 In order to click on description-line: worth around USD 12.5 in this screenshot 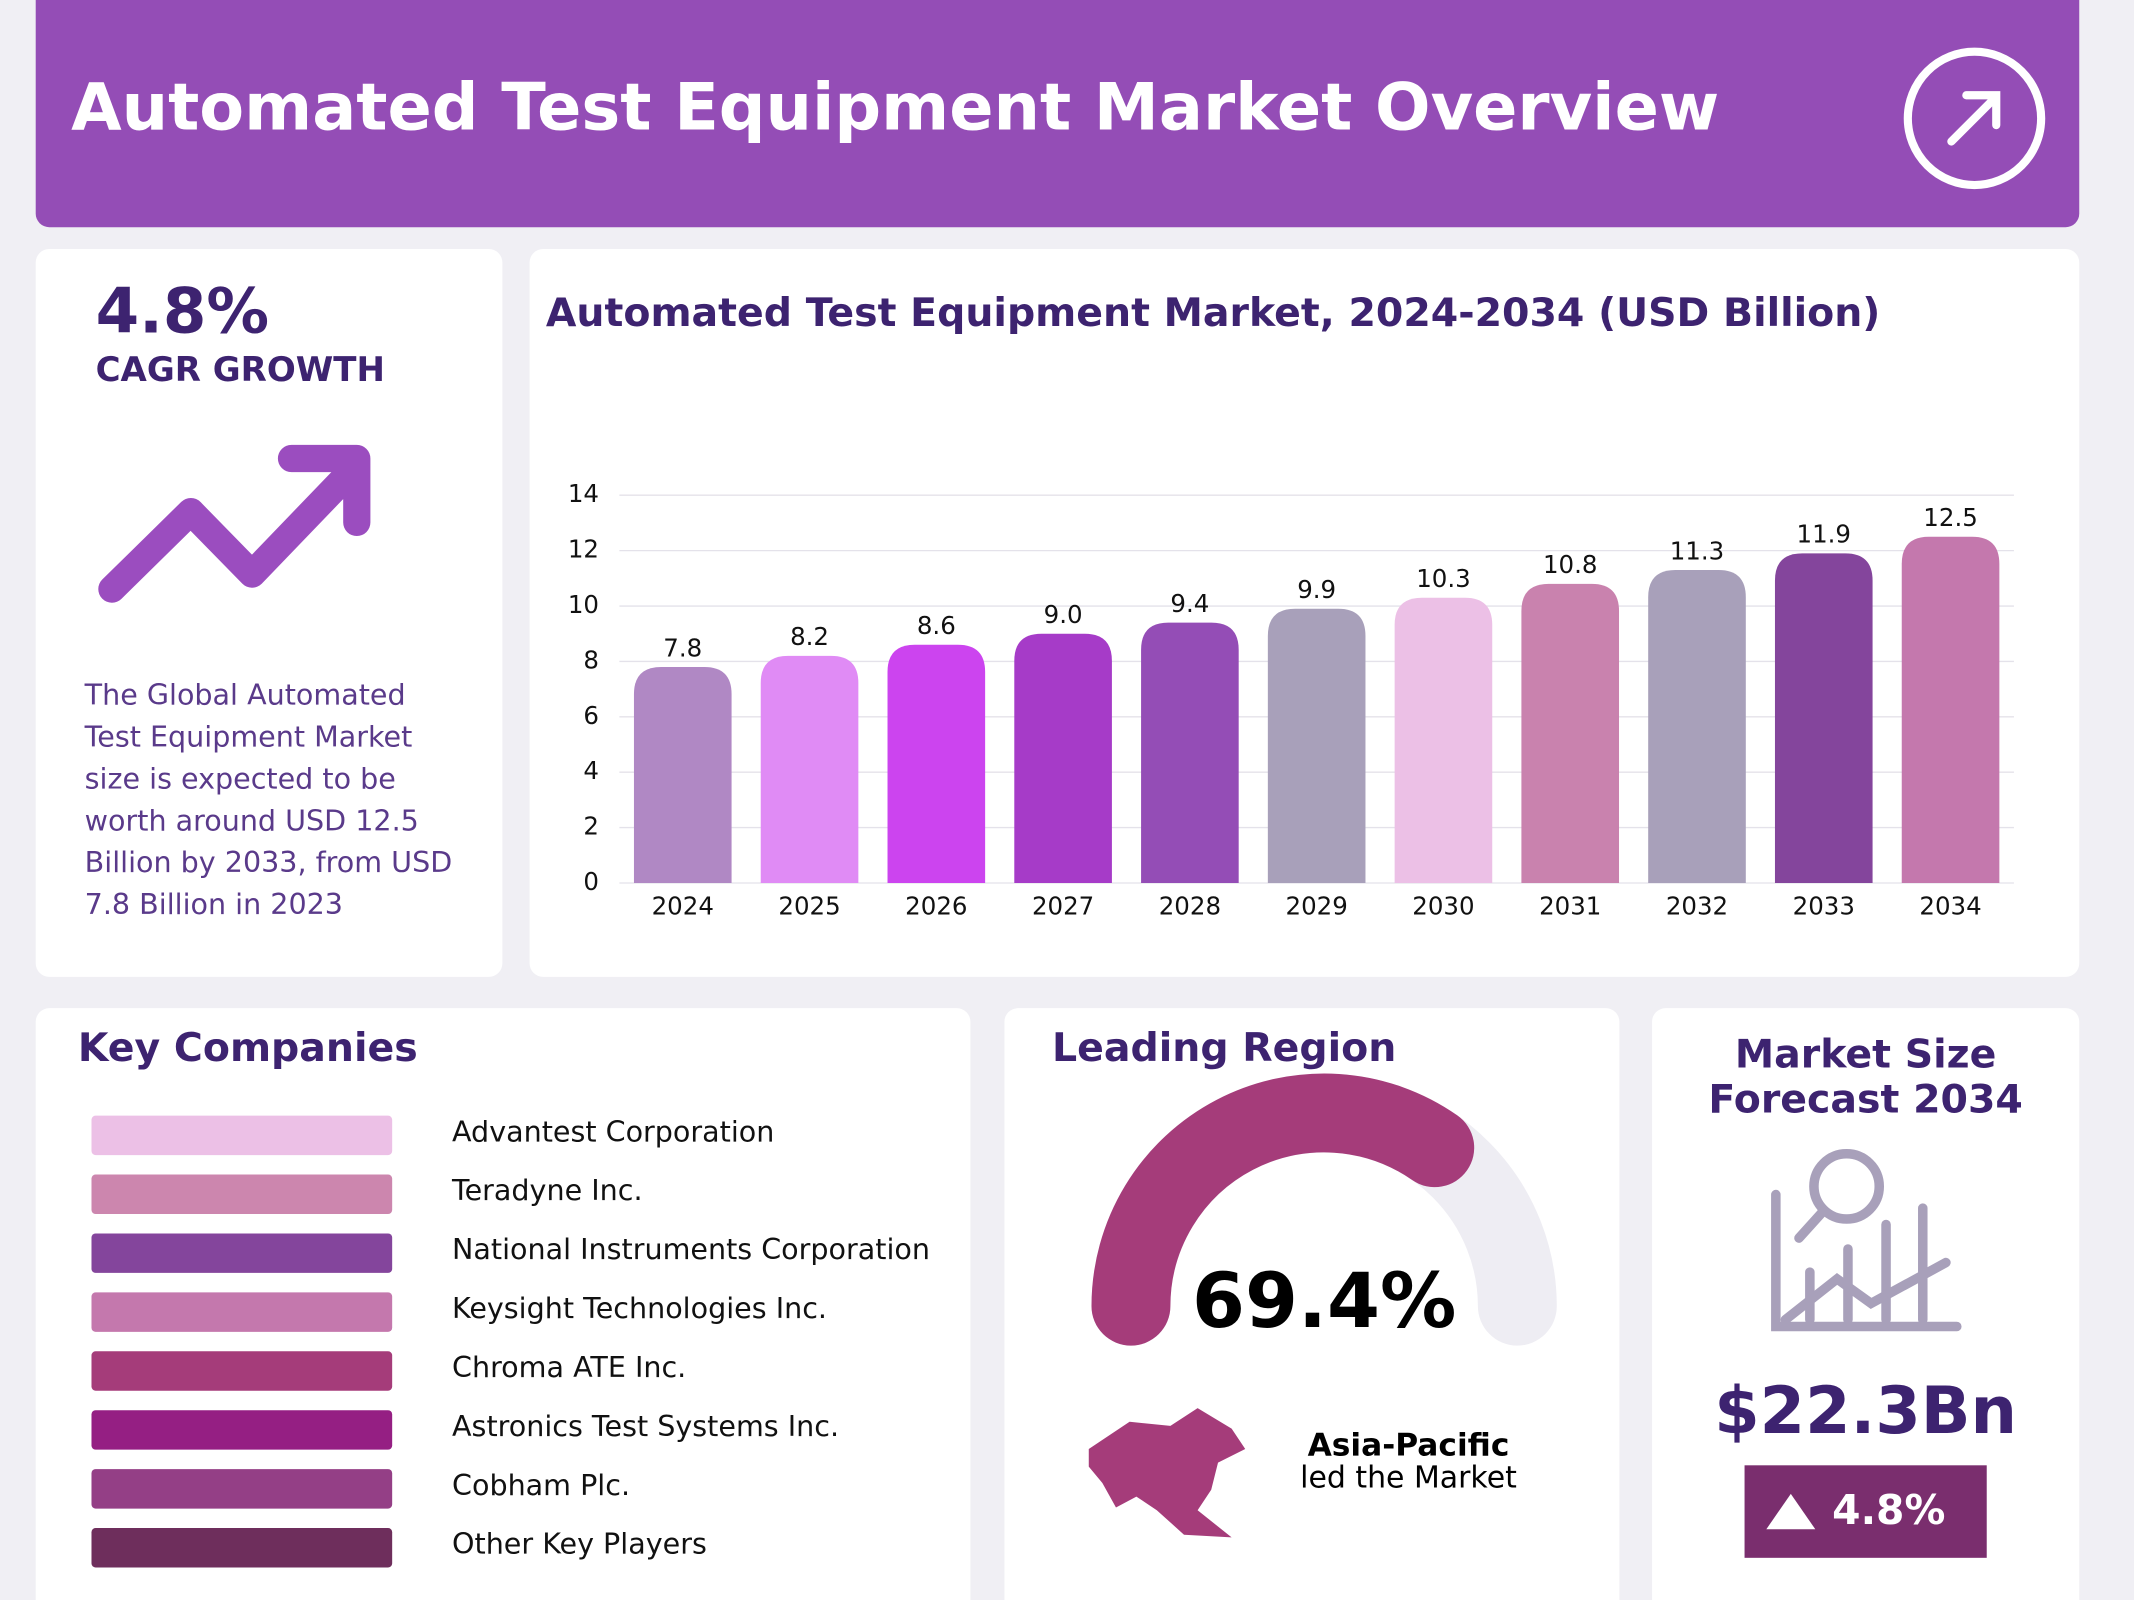, I will do `click(252, 820)`.